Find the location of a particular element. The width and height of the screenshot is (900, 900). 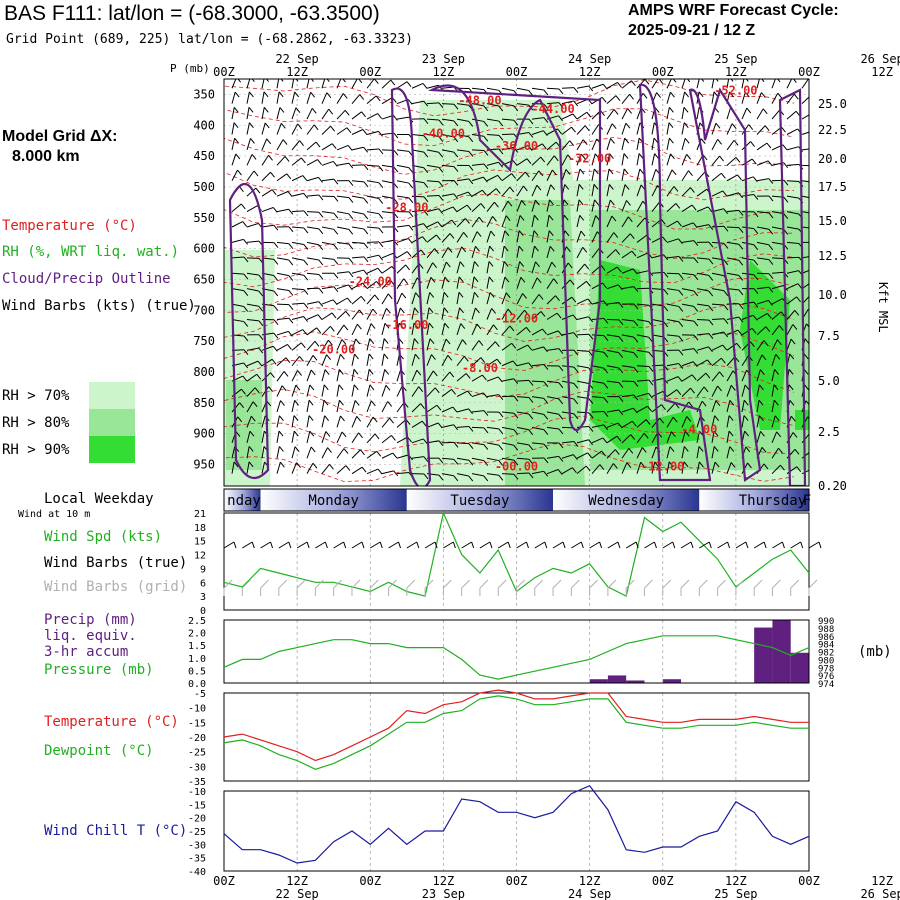

wind-tick-label: 6 is located at coordinates (203, 583).